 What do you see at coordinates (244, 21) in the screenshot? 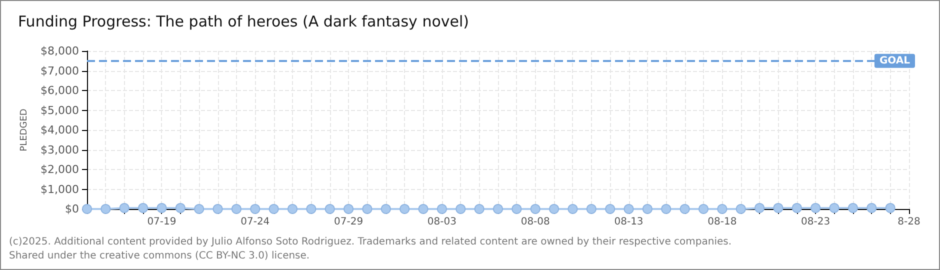
I see `chart-title: Funding Progress: The path of heroes (A dark fantasy novel)` at bounding box center [244, 21].